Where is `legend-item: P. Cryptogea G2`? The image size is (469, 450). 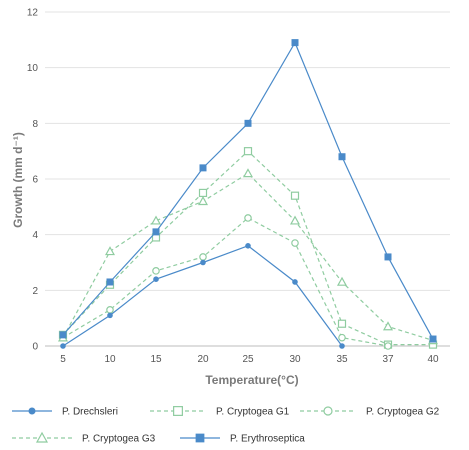 legend-item: P. Cryptogea G2 is located at coordinates (370, 412).